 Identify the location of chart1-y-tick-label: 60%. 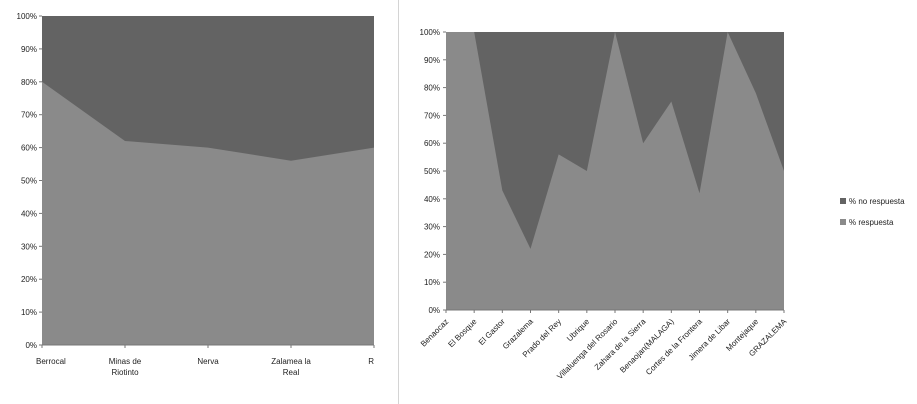
(29, 148).